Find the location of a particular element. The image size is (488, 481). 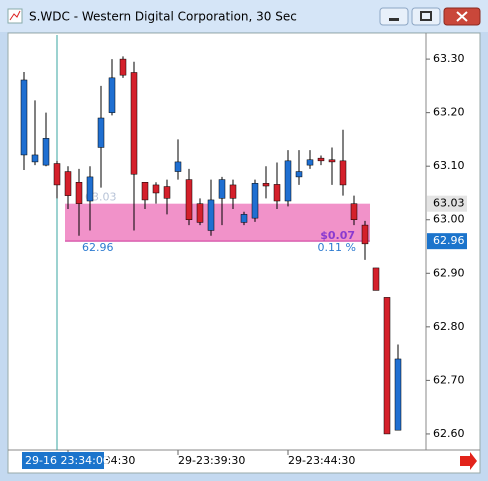

y-tick-label: 63.30 is located at coordinates (449, 58).